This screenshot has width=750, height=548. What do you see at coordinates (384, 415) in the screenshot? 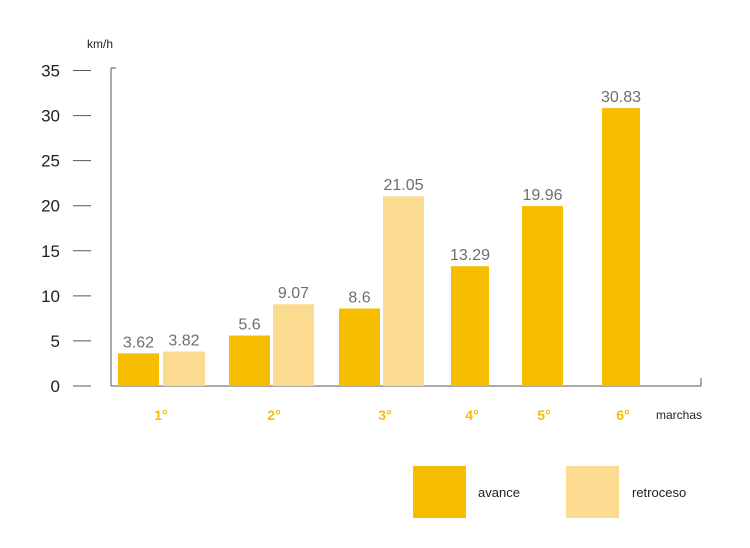
I see `category-label: 3°` at bounding box center [384, 415].